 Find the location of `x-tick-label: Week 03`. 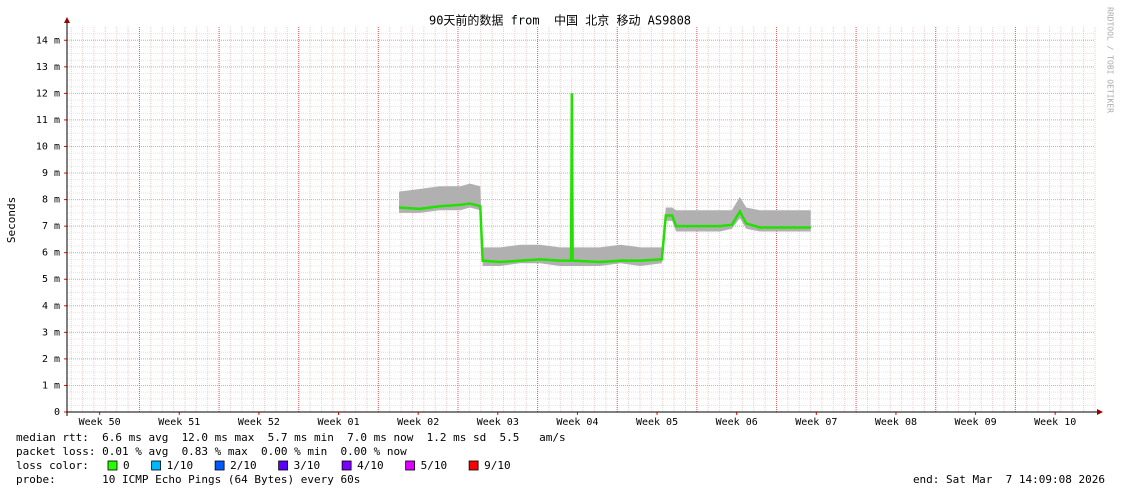

x-tick-label: Week 03 is located at coordinates (498, 422).